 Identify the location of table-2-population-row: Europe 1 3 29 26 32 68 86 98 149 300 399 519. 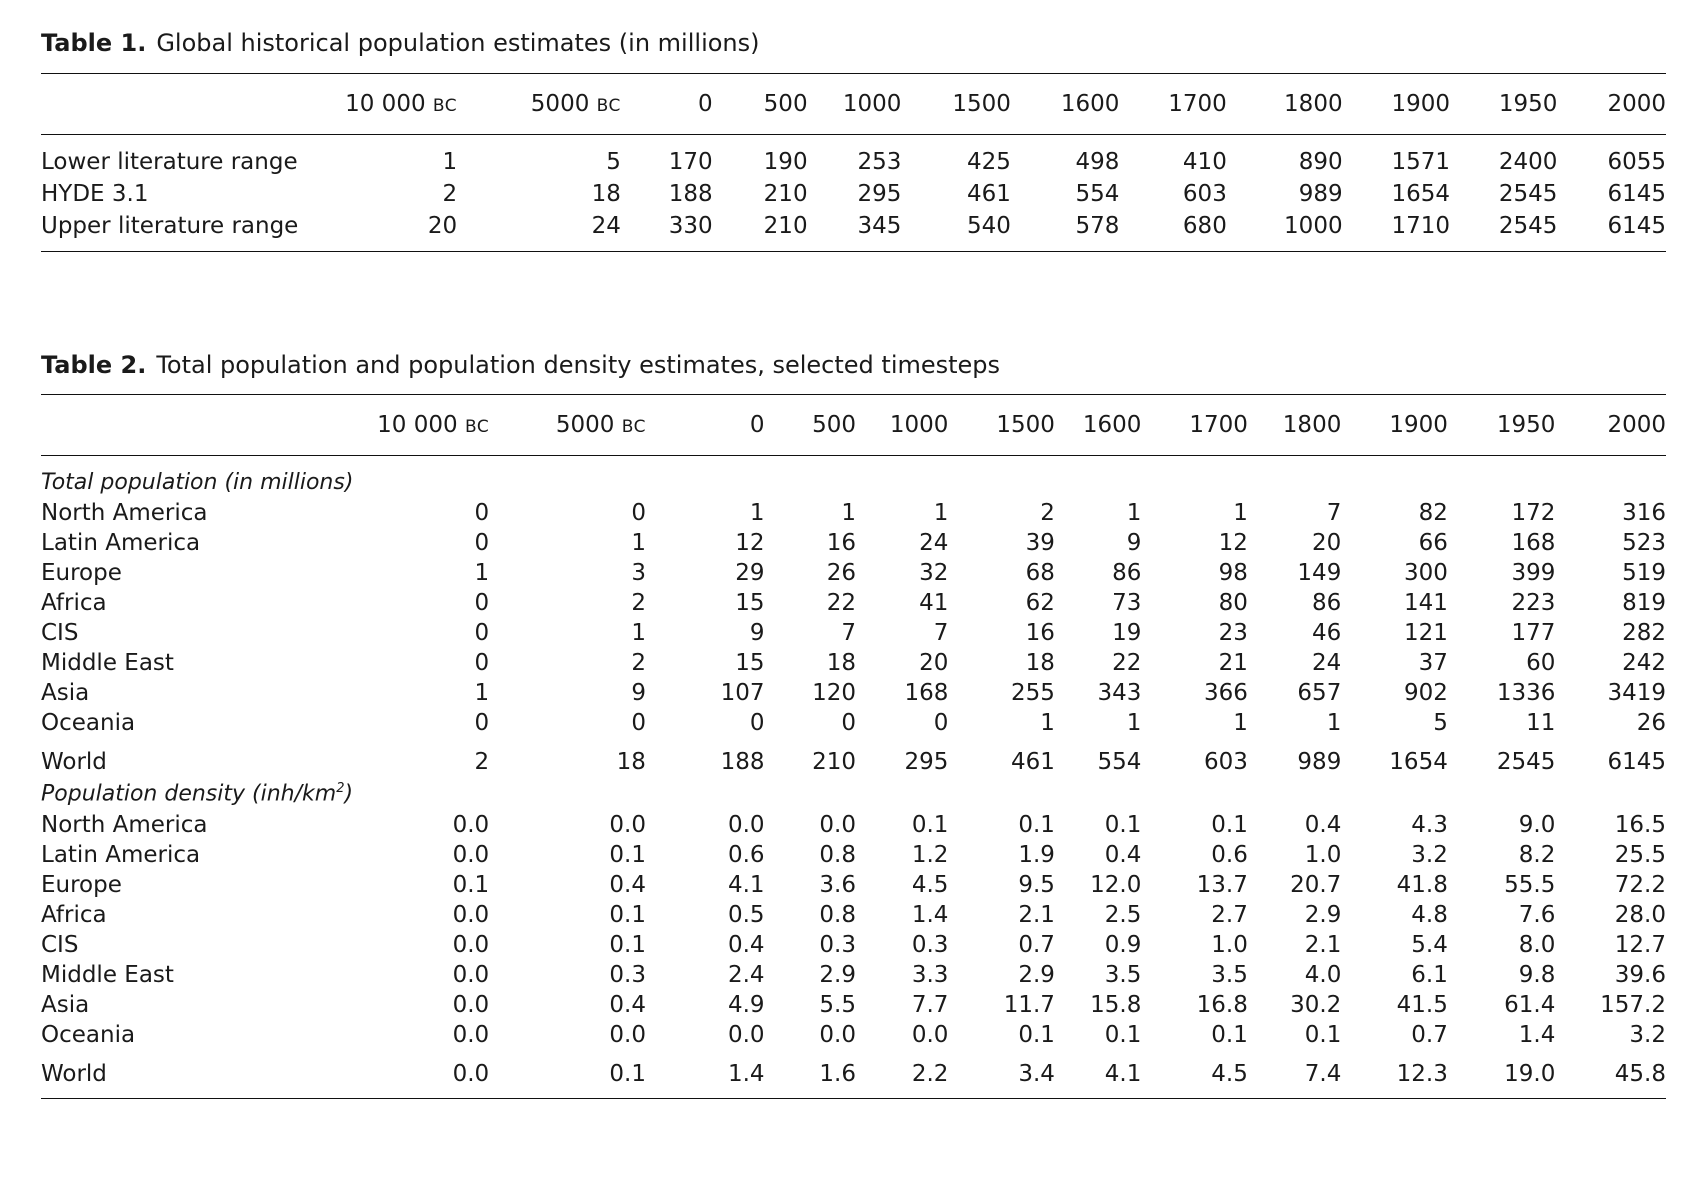
(853, 573).